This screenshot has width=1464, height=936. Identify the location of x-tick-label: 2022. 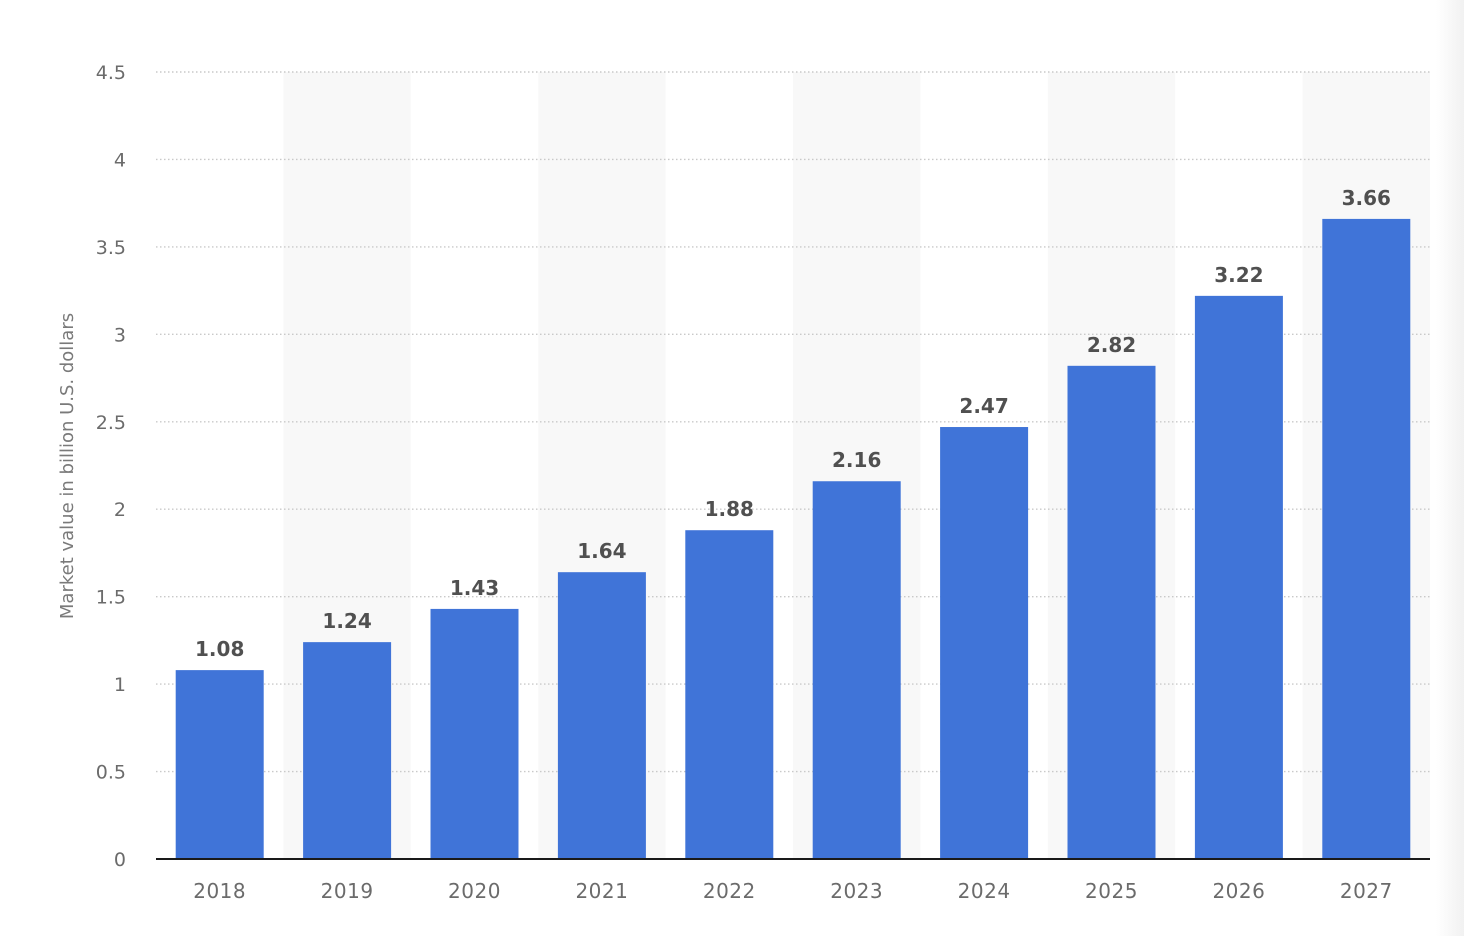
(729, 891).